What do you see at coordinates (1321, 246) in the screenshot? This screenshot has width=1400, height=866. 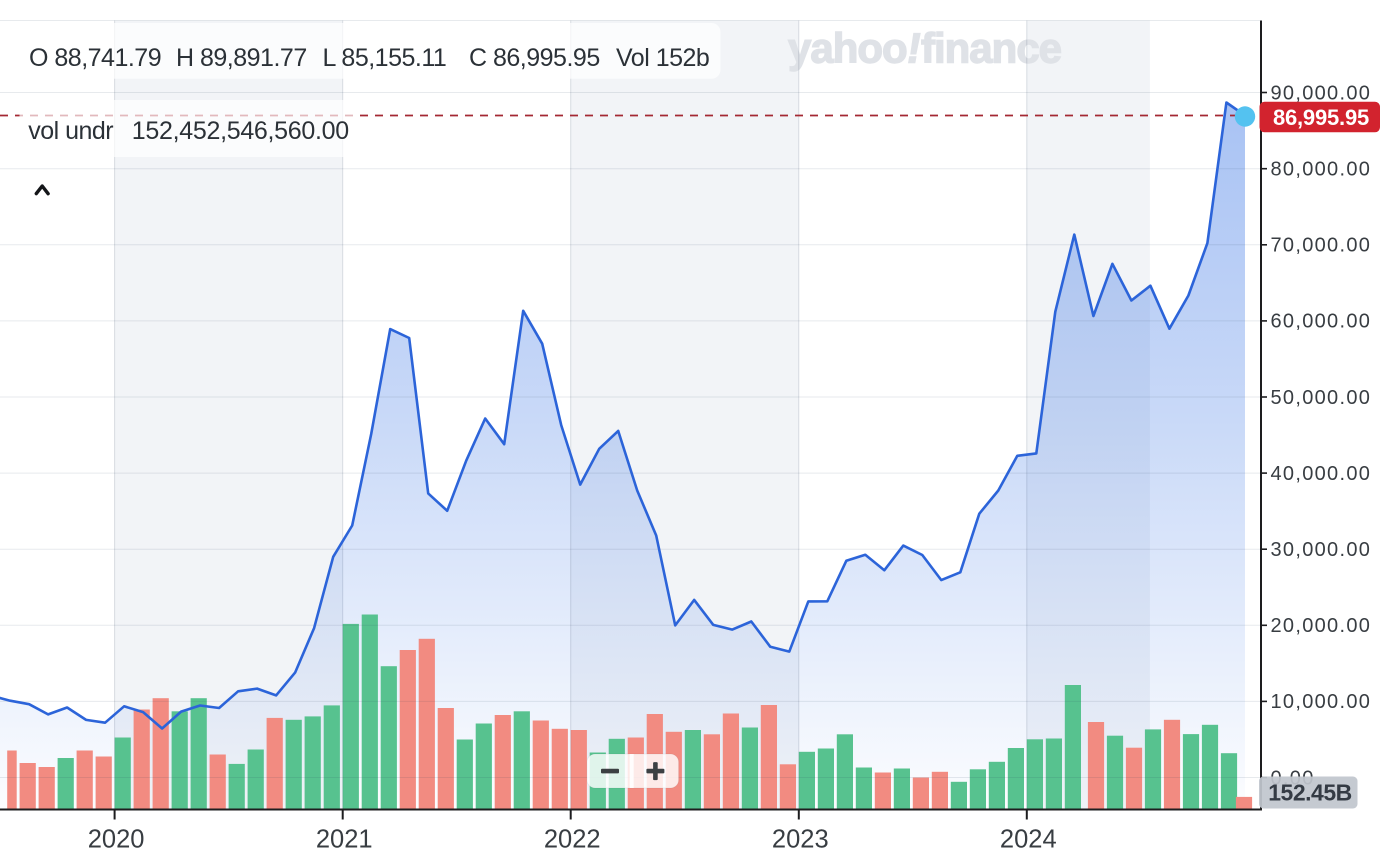 I see `svg-text: 70,000.00` at bounding box center [1321, 246].